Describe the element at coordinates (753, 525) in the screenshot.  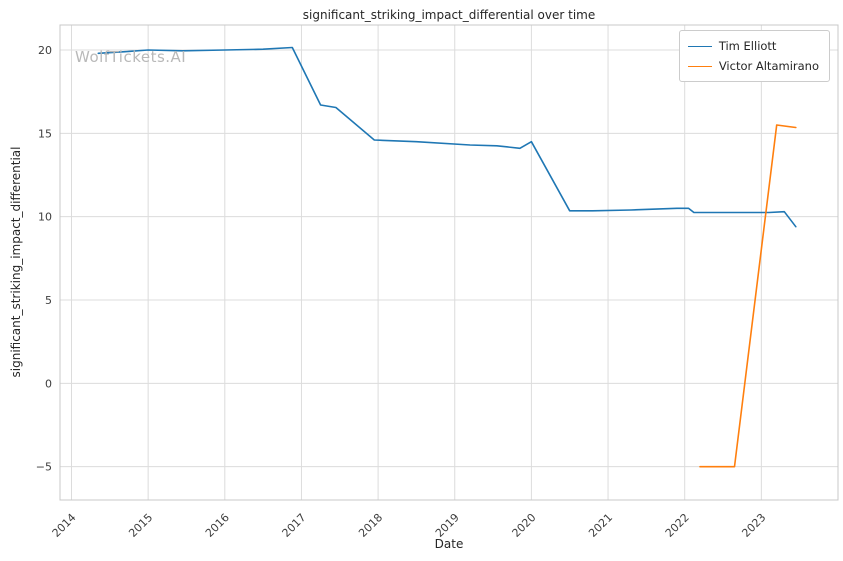
I see `x-tick-label: 2023` at that location.